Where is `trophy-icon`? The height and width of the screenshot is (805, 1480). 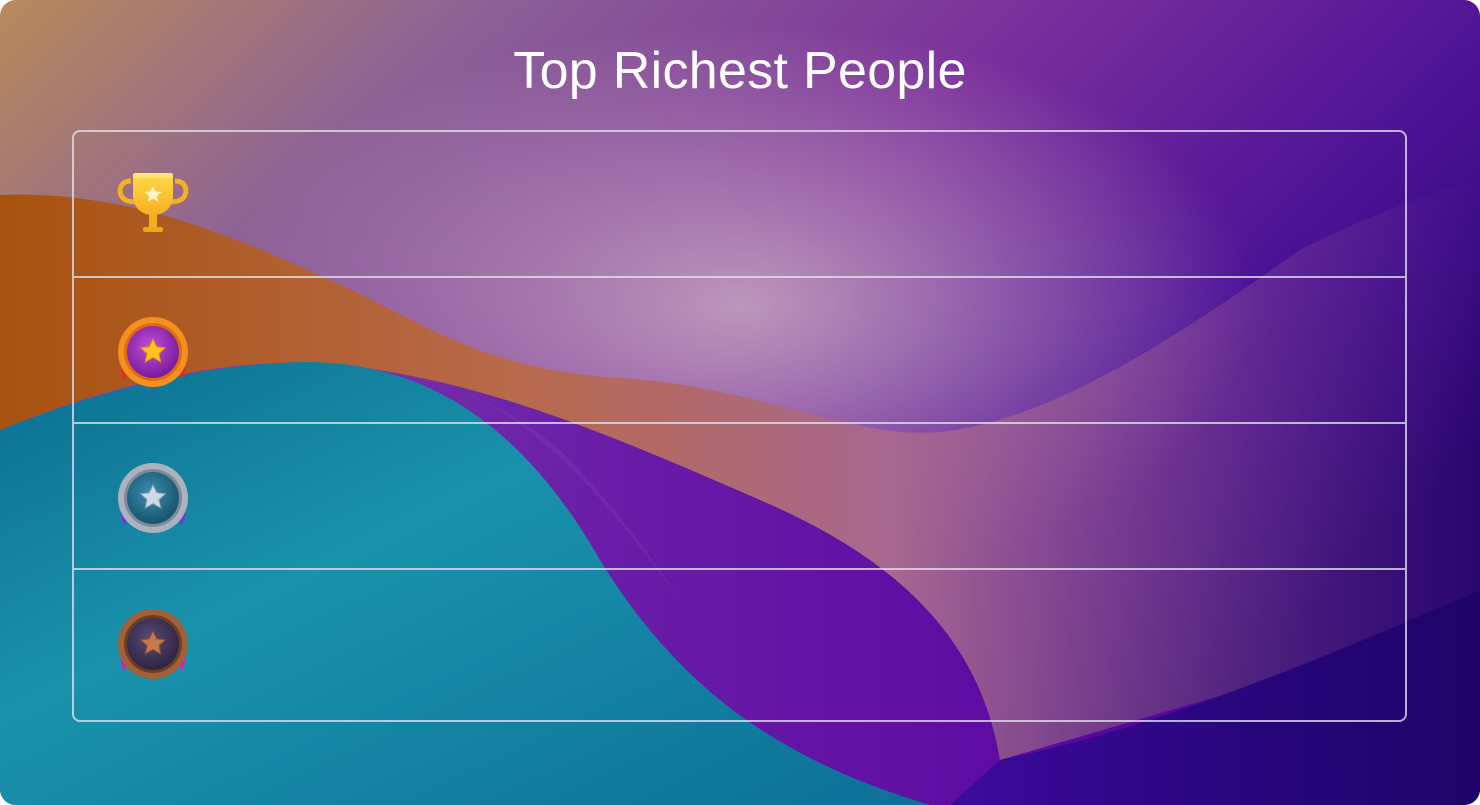
trophy-icon is located at coordinates (153, 206).